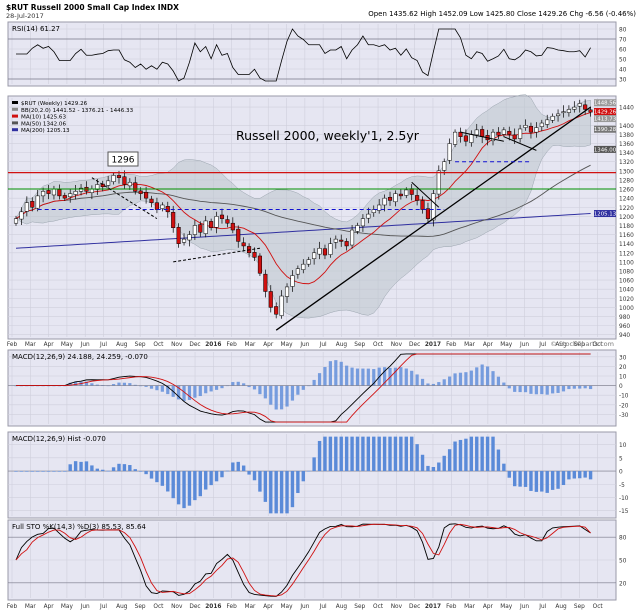  What do you see at coordinates (623, 446) in the screenshot?
I see `y-tick-label: 10` at bounding box center [623, 446].